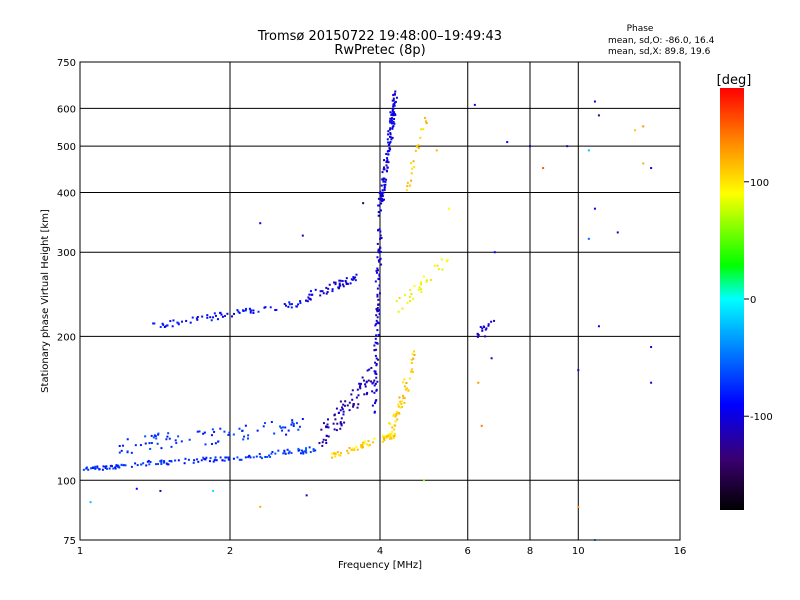  What do you see at coordinates (640, 29) in the screenshot?
I see `phase-box-title: Phase` at bounding box center [640, 29].